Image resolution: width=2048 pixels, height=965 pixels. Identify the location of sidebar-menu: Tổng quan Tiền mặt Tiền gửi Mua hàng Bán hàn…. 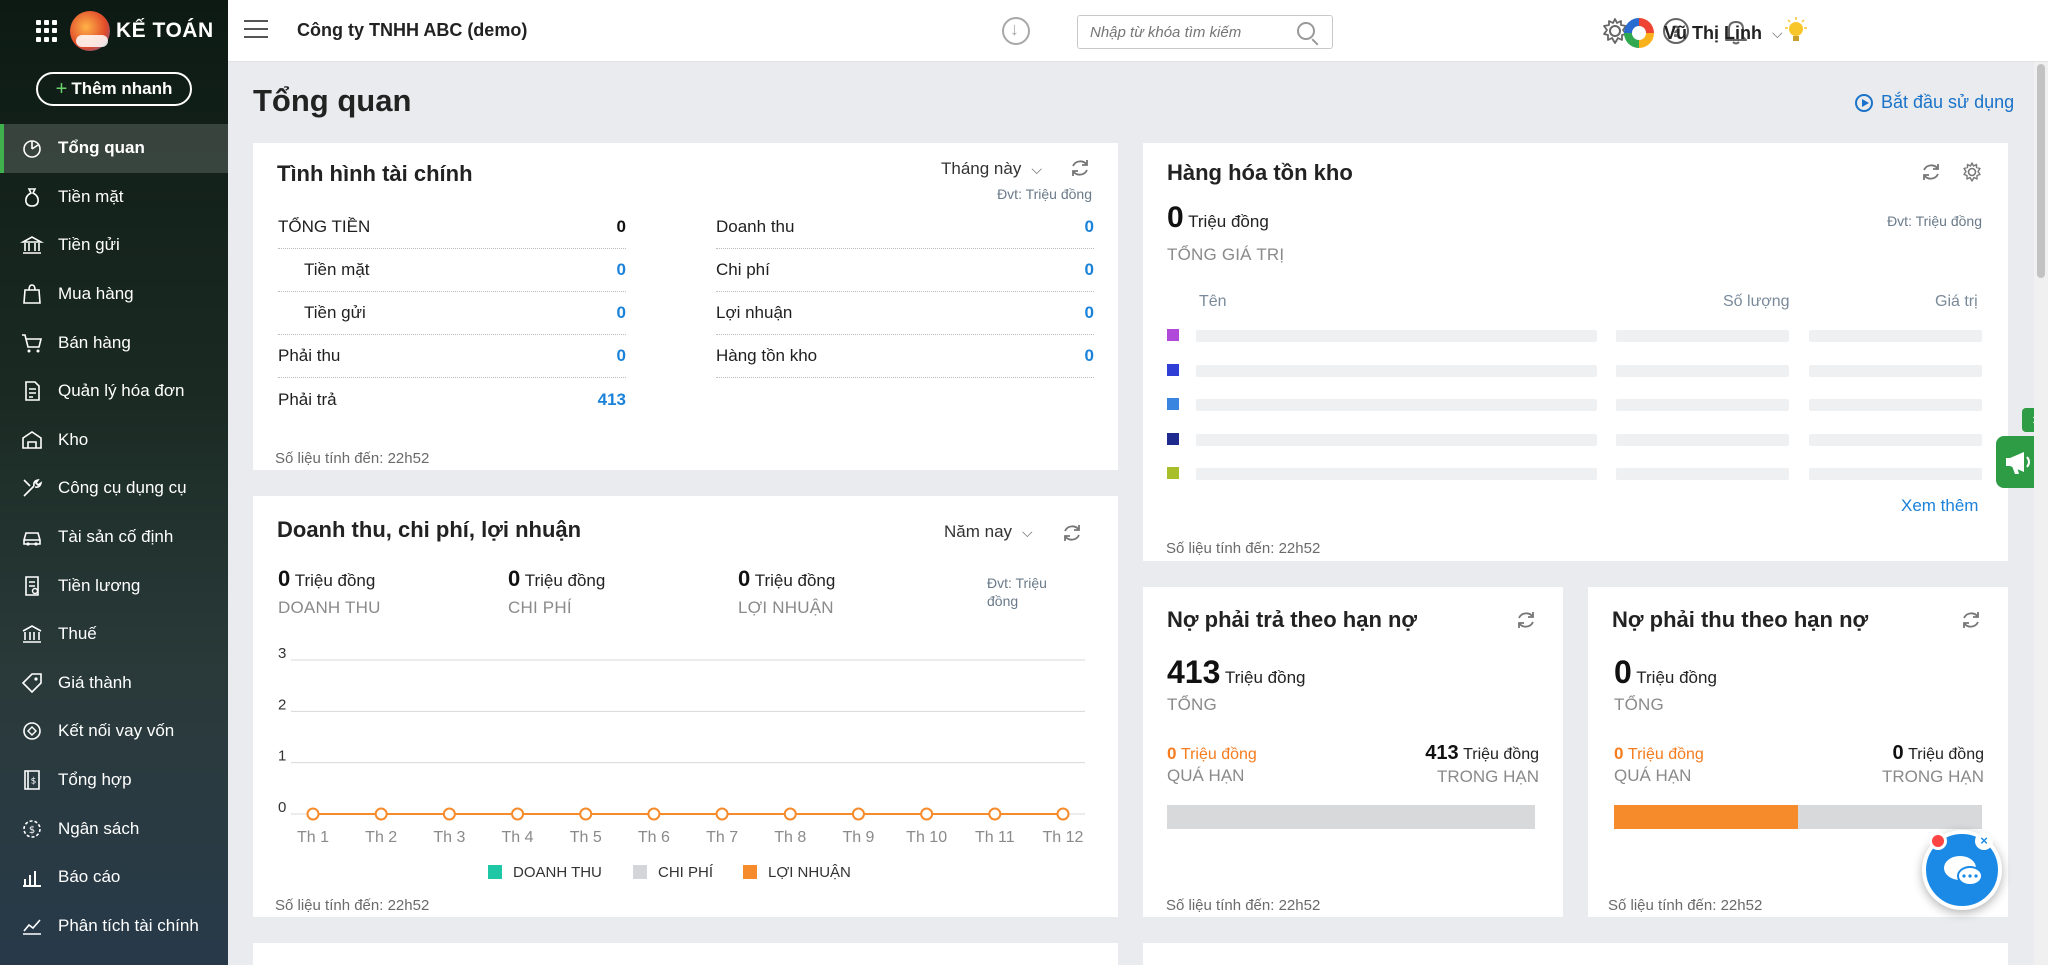
(114, 537).